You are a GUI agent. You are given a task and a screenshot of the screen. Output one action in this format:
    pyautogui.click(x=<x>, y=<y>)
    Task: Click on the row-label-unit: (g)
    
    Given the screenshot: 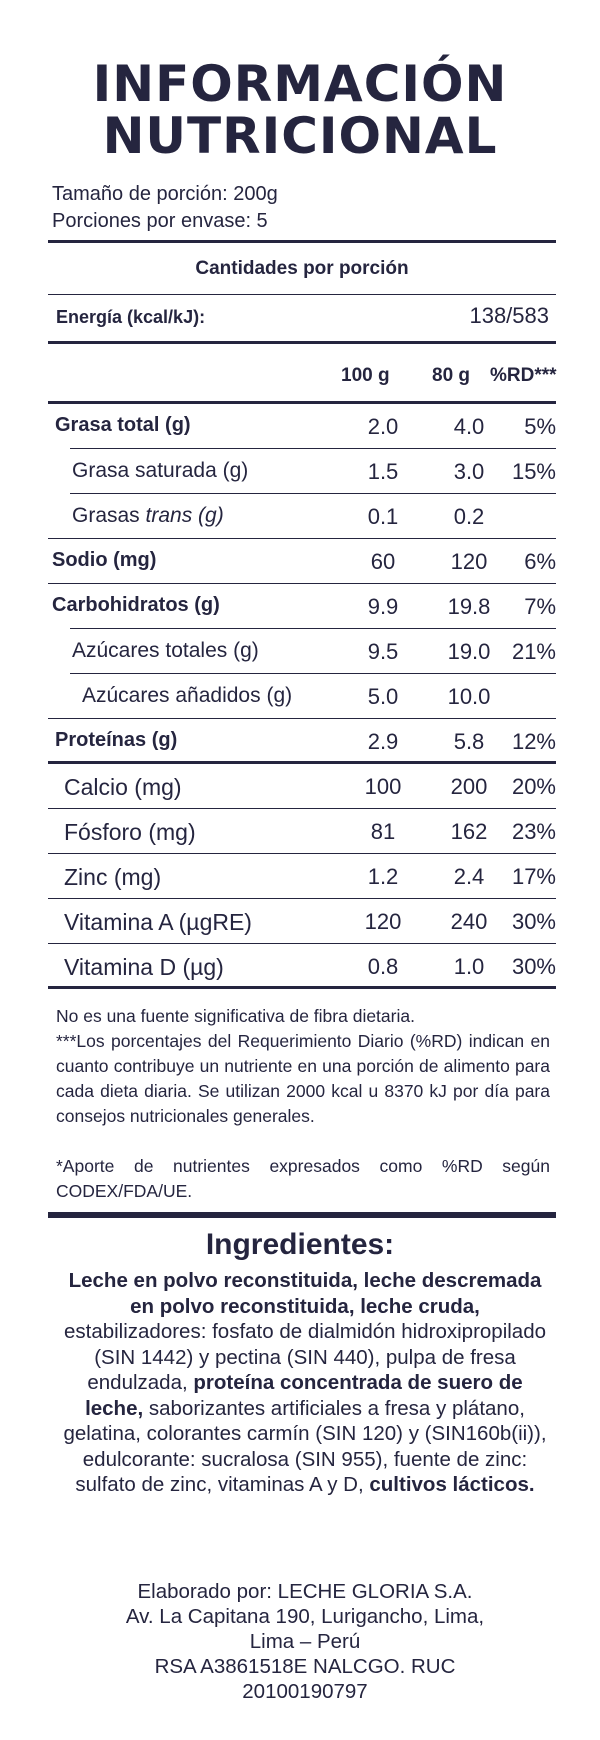 What is the action you would take?
    pyautogui.click(x=208, y=515)
    